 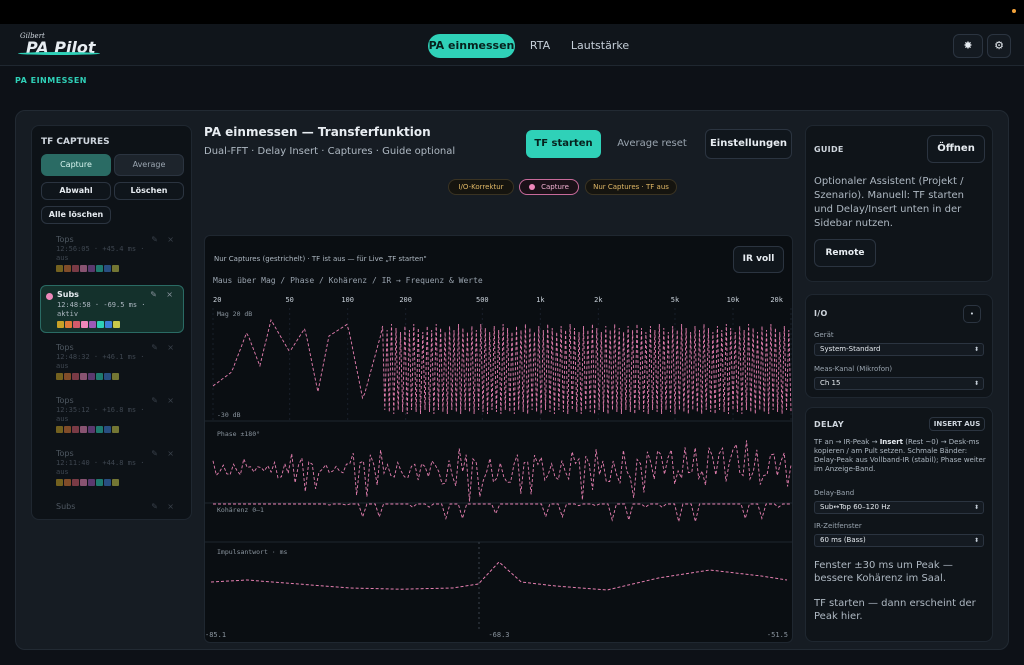 What do you see at coordinates (631, 187) in the screenshot?
I see `captures-only-chip: Nur Captures · TF aus` at bounding box center [631, 187].